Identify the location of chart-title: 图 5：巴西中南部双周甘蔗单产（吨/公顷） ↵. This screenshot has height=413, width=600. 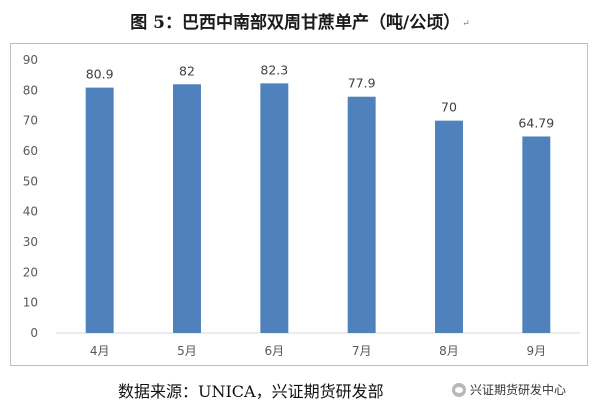
(300, 20).